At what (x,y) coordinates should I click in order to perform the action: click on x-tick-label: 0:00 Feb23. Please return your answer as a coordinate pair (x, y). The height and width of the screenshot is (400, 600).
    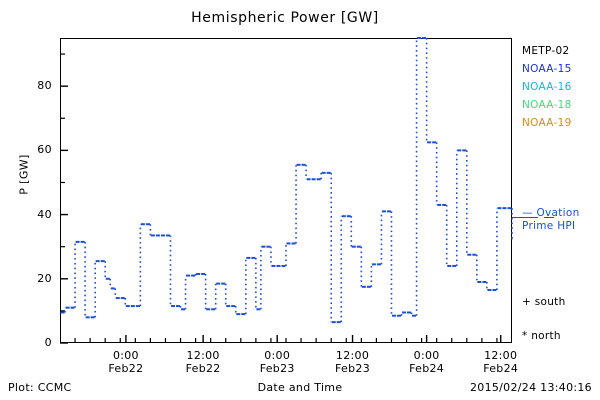
    Looking at the image, I should click on (277, 362).